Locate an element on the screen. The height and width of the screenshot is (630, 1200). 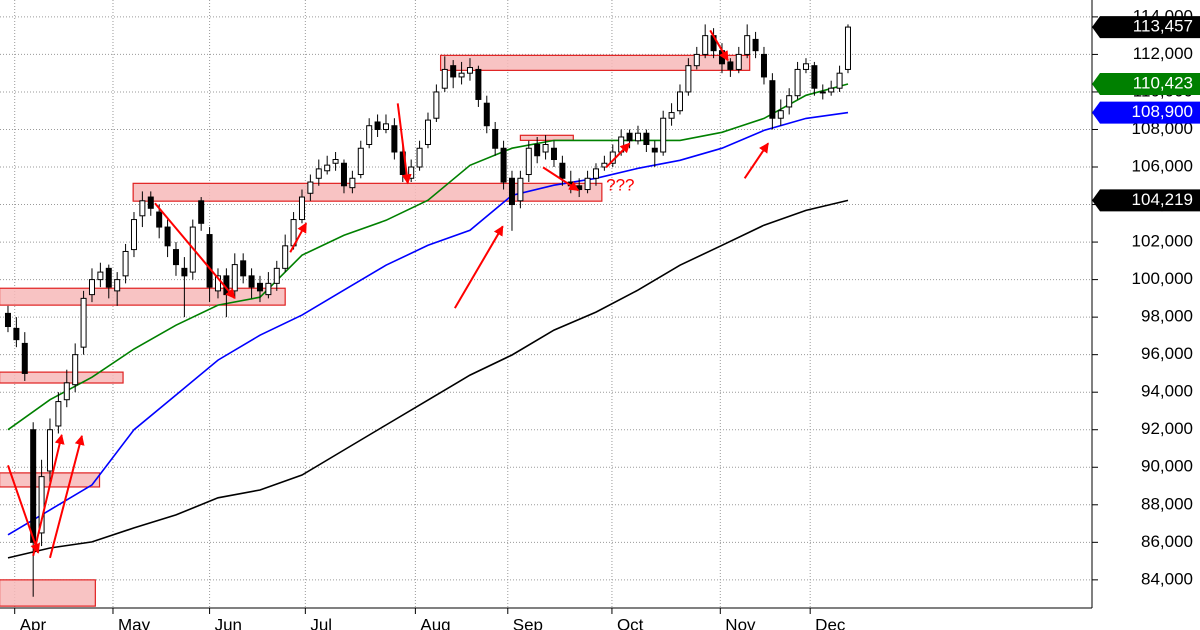
y-tick-label: 90,000 is located at coordinates (1167, 466).